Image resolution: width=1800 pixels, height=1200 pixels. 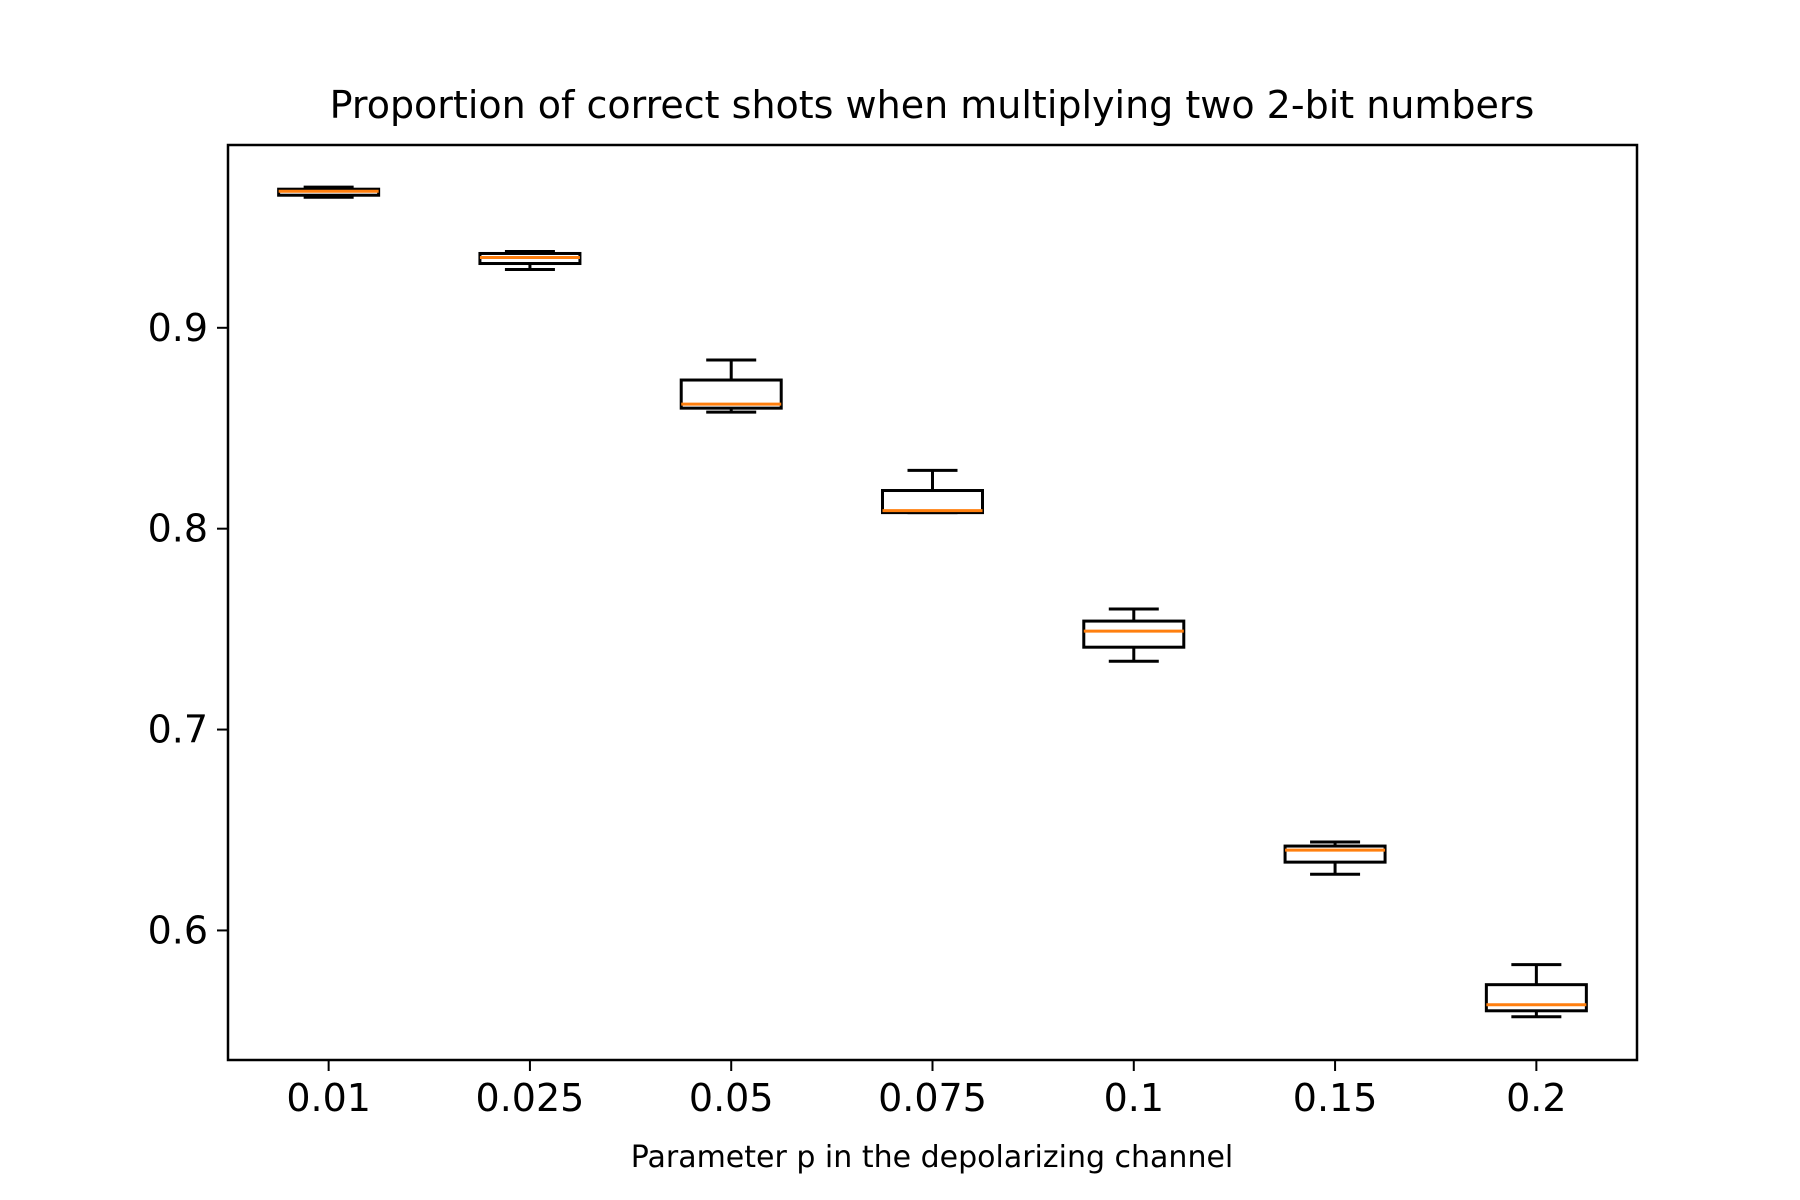 What do you see at coordinates (1335, 1098) in the screenshot?
I see `x-tick-label: 0.15` at bounding box center [1335, 1098].